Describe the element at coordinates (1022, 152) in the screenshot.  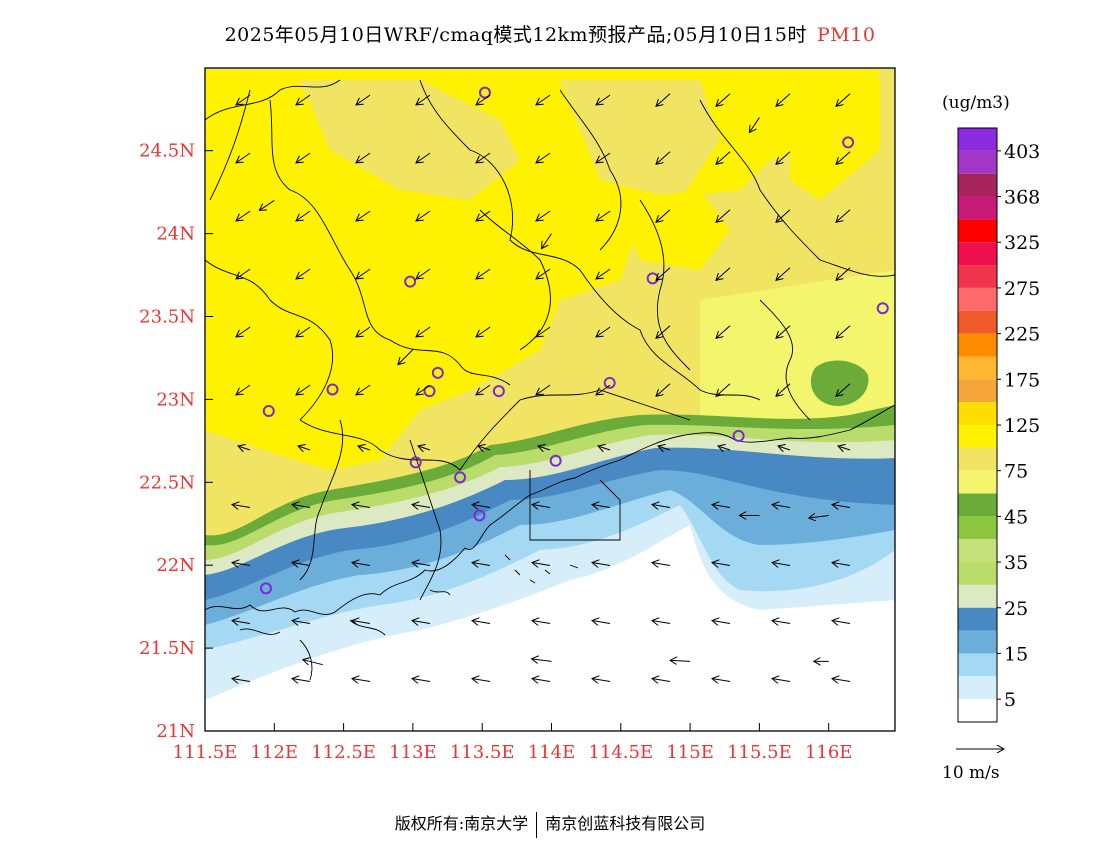
I see `legend-level: 403` at that location.